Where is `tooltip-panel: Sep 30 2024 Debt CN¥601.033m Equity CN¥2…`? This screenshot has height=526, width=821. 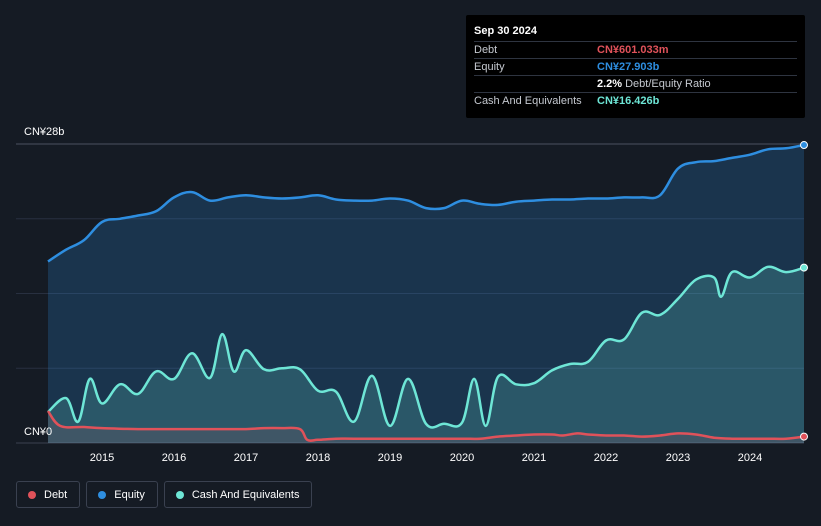 tooltip-panel: Sep 30 2024 Debt CN¥601.033m Equity CN¥2… is located at coordinates (635, 66).